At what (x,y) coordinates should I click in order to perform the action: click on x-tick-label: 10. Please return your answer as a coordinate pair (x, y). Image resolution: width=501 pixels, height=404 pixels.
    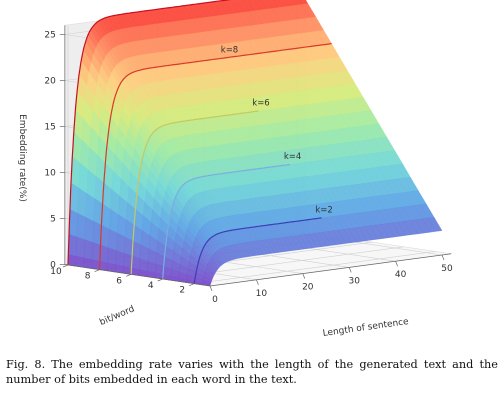
    Looking at the image, I should click on (262, 294).